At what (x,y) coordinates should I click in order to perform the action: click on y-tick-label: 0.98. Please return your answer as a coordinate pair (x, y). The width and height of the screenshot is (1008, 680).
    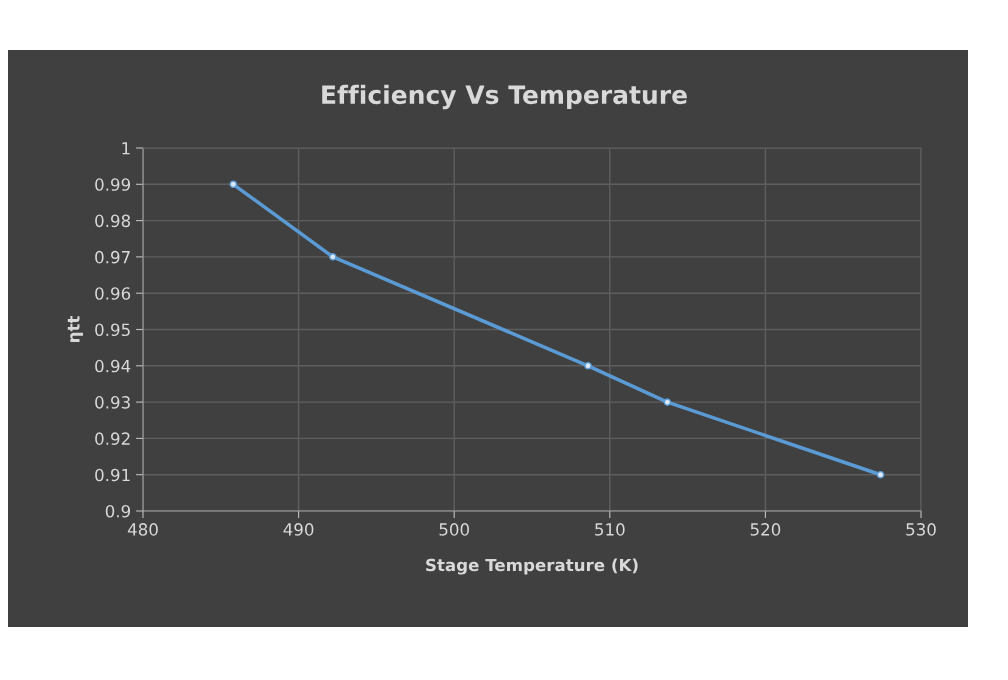
    Looking at the image, I should click on (113, 221).